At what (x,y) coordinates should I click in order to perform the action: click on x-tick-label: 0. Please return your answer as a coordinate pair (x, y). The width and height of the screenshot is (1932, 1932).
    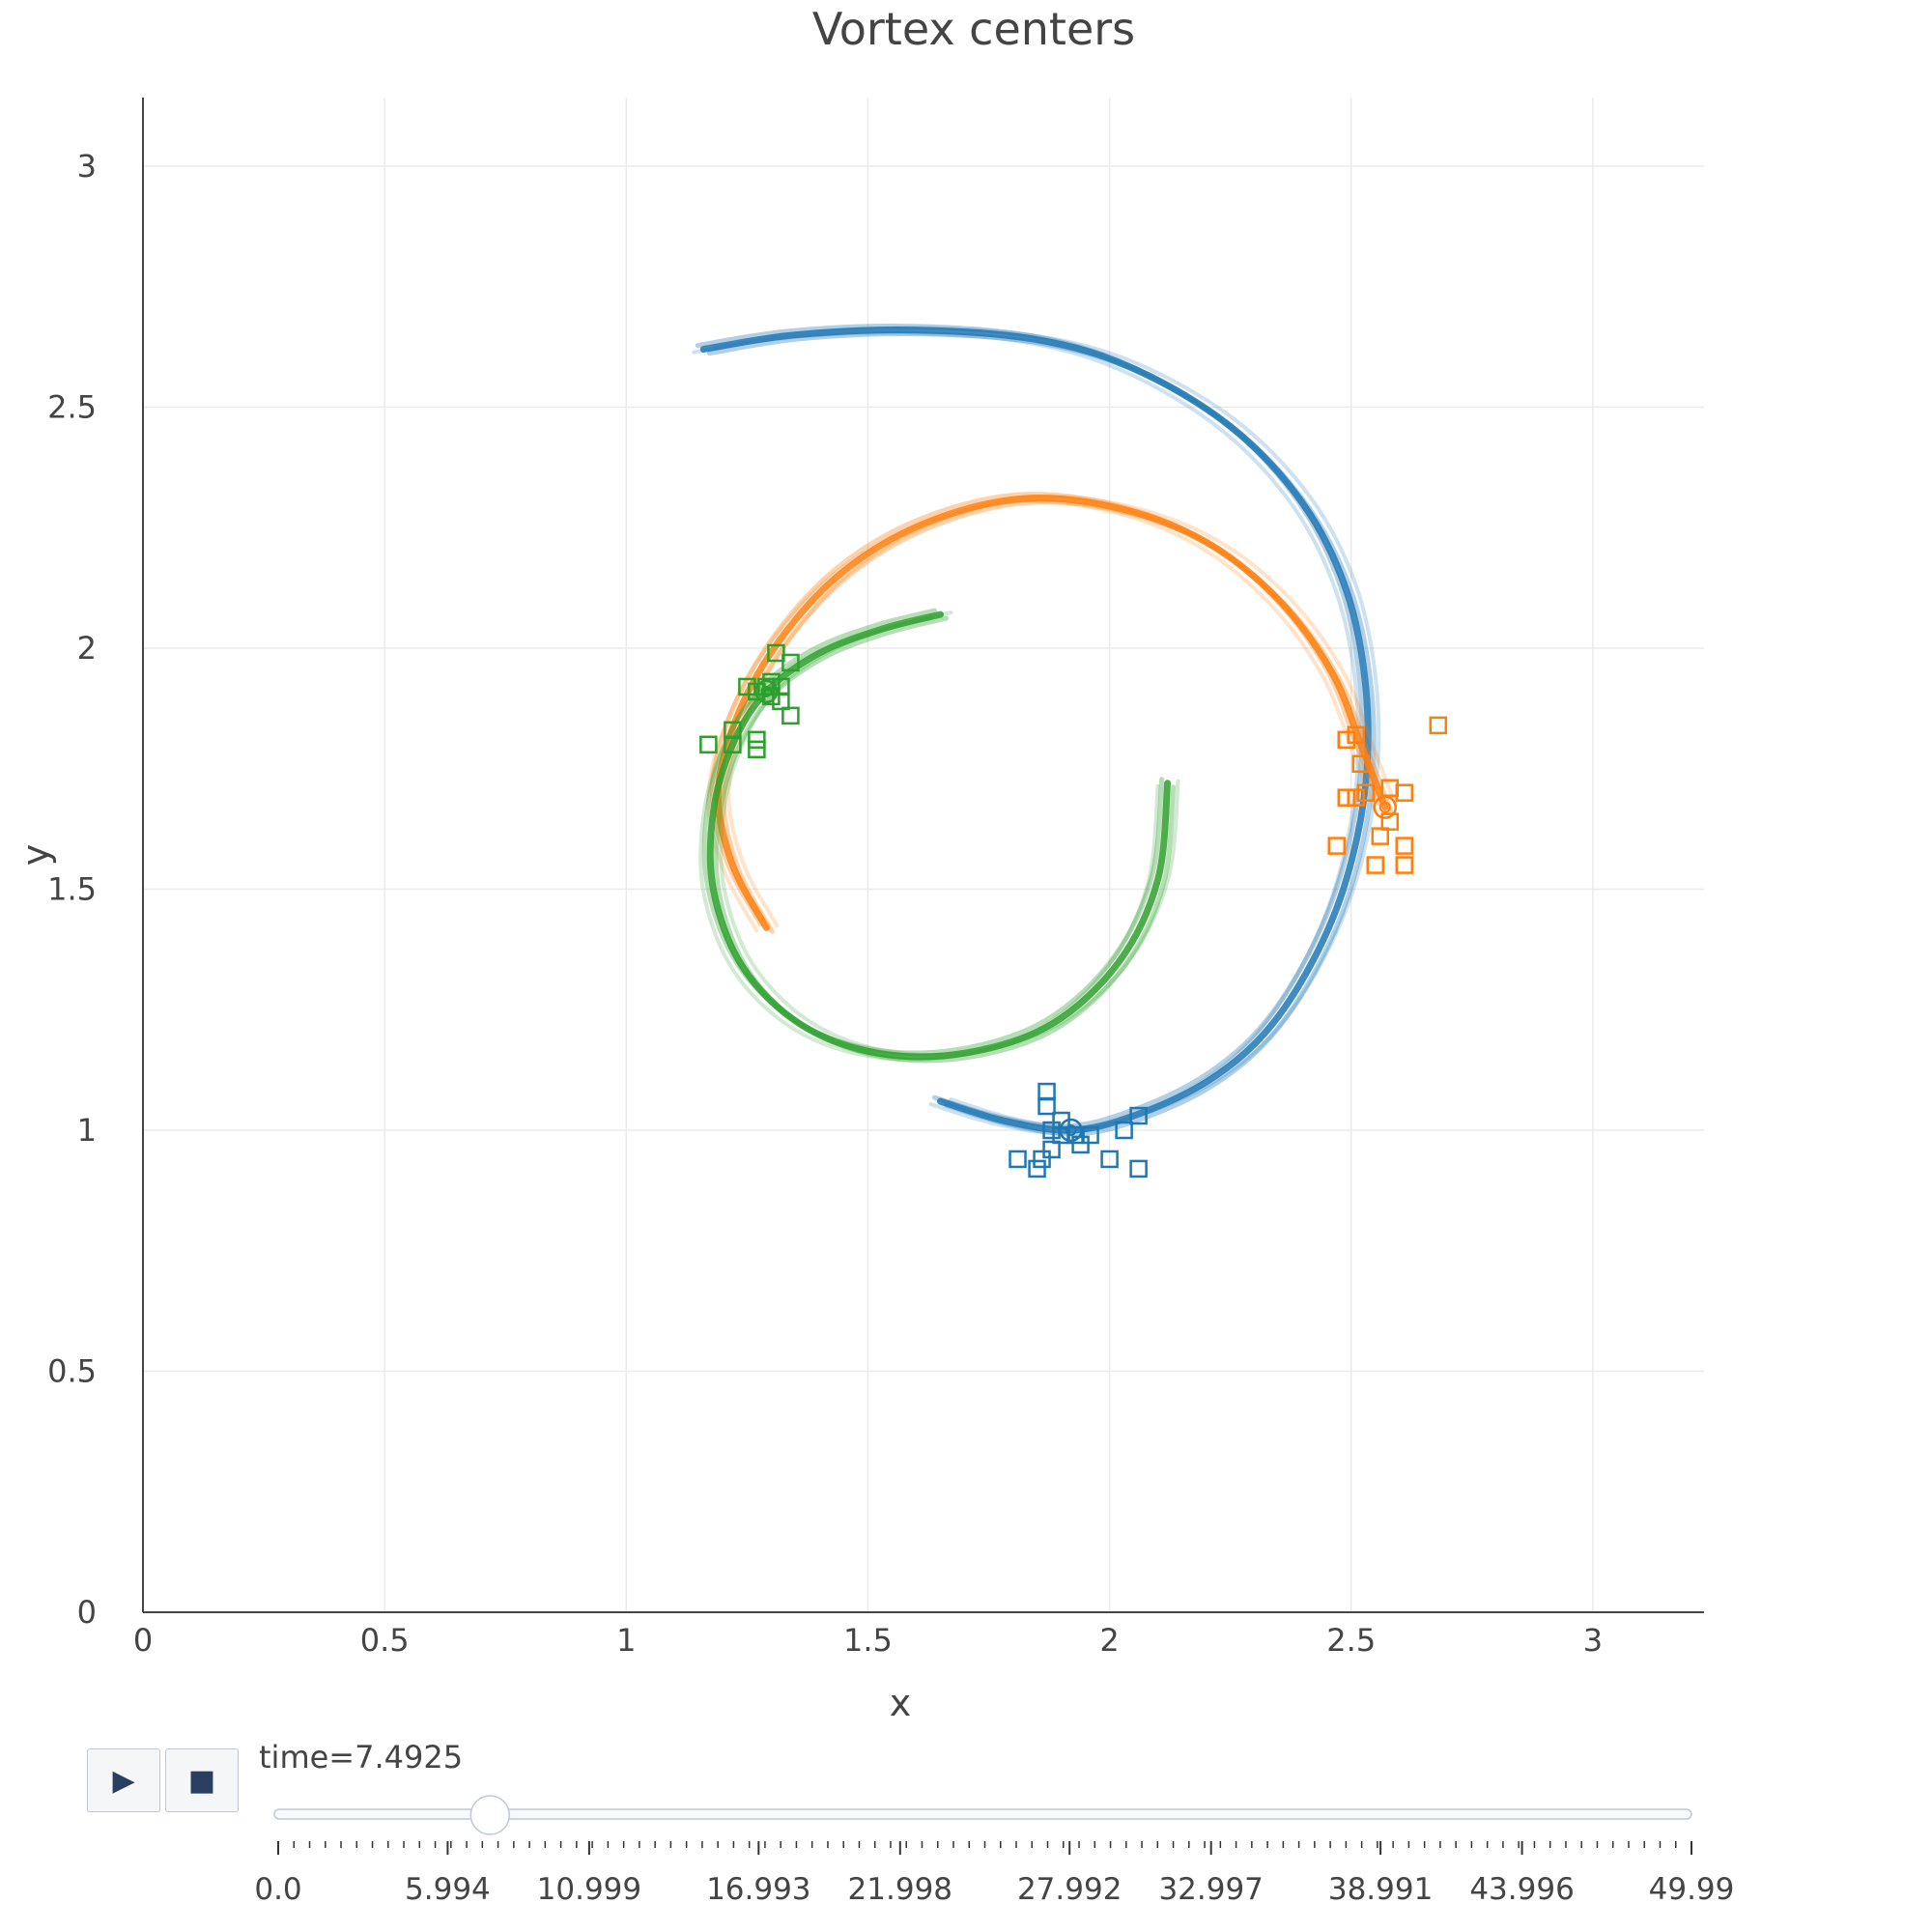
    Looking at the image, I should click on (143, 1640).